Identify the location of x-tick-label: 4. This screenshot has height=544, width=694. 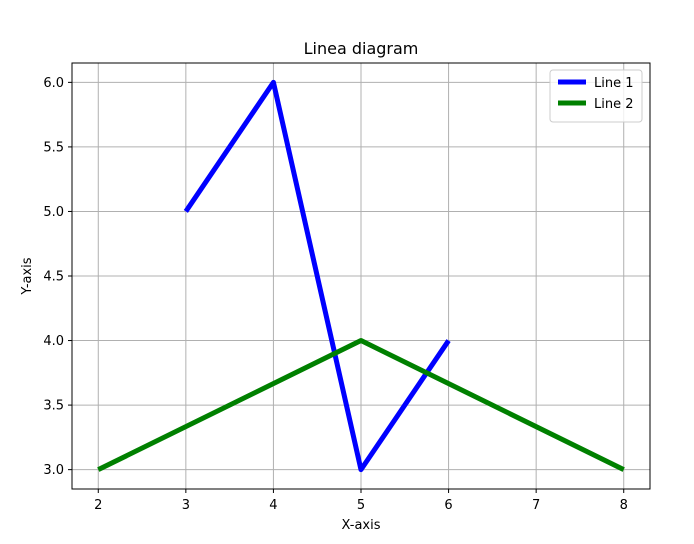
(273, 505).